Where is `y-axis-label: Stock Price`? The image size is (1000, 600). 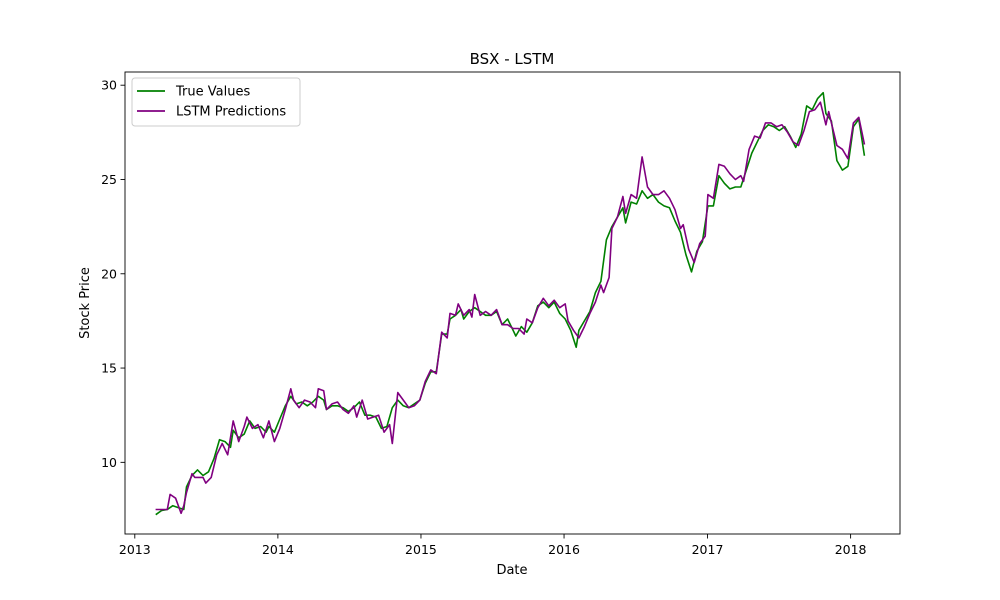
y-axis-label: Stock Price is located at coordinates (85, 303).